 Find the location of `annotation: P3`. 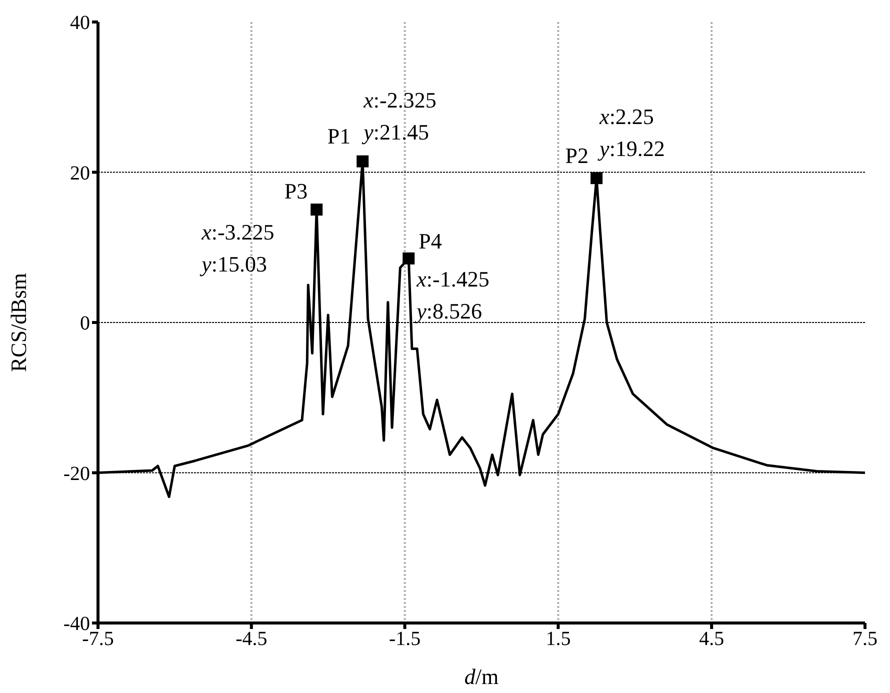

annotation: P3 is located at coordinates (296, 191).